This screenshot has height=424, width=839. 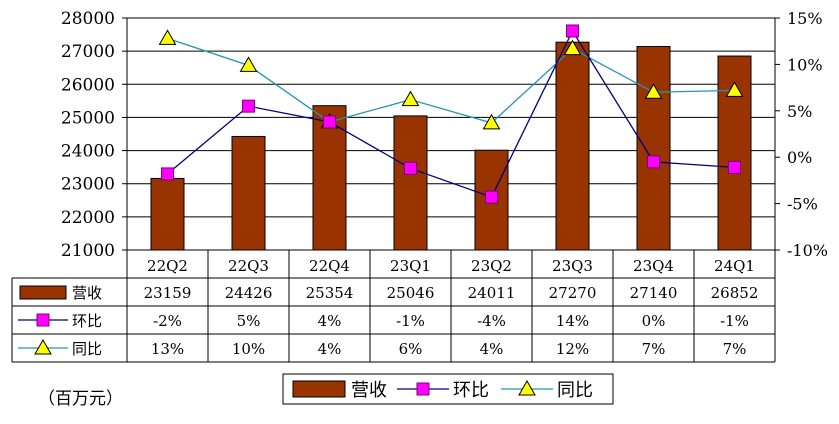 I want to click on line-同比, so click(x=451, y=80).